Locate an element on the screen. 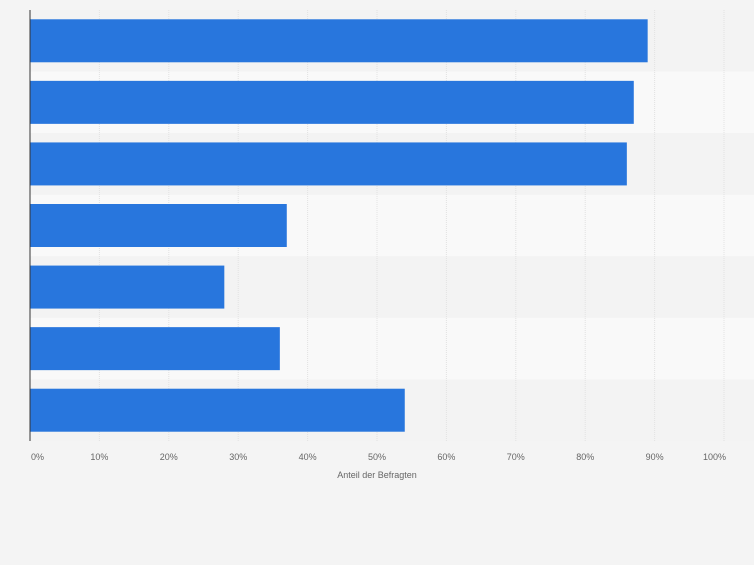 The height and width of the screenshot is (565, 754). x-tick-label: 80% is located at coordinates (585, 457).